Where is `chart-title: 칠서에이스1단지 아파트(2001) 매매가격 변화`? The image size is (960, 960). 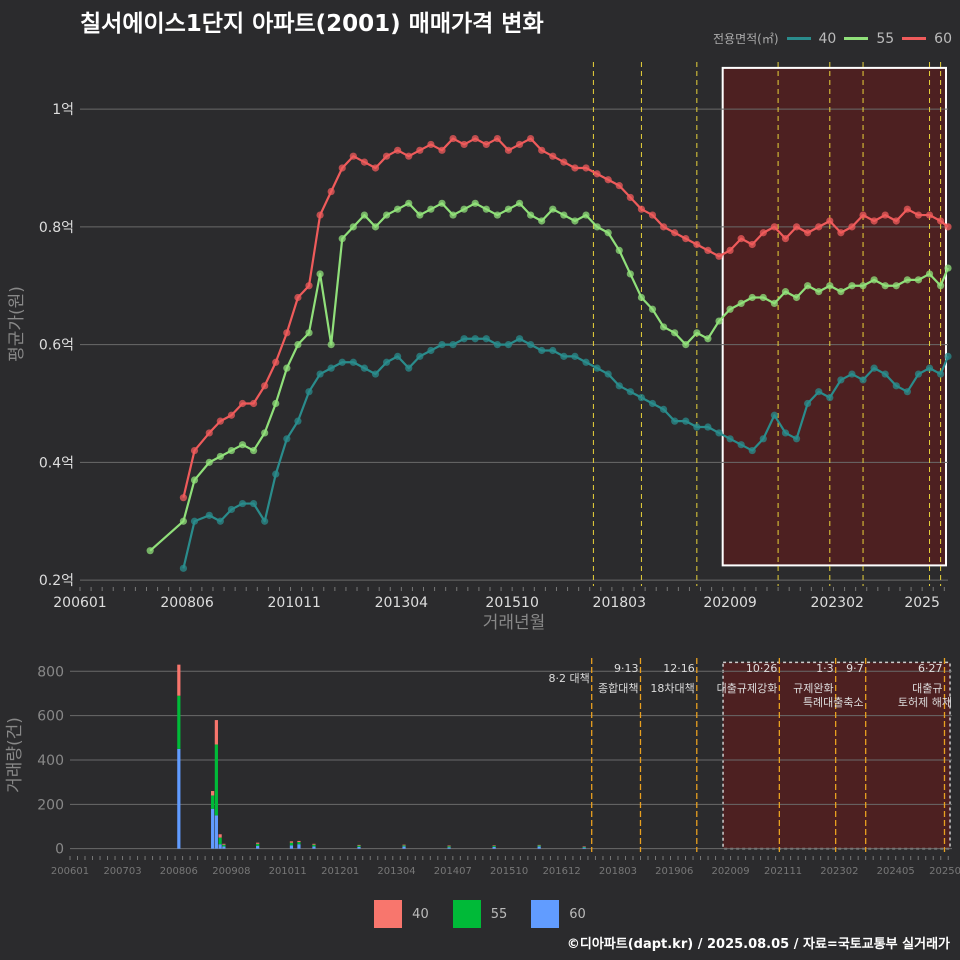 chart-title: 칠서에이스1단지 아파트(2001) 매매가격 변화 is located at coordinates (312, 24).